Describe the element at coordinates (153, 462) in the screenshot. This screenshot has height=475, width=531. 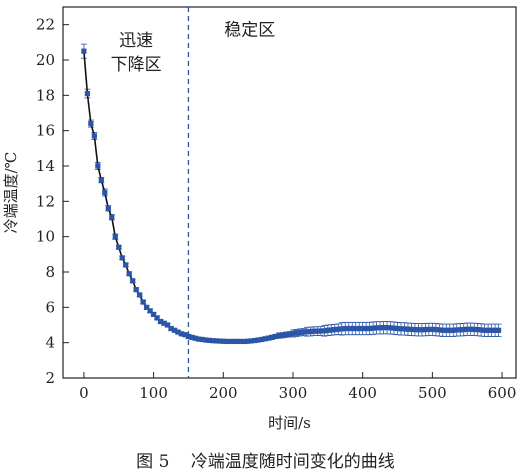
I see `figure-number: 图 5` at that location.